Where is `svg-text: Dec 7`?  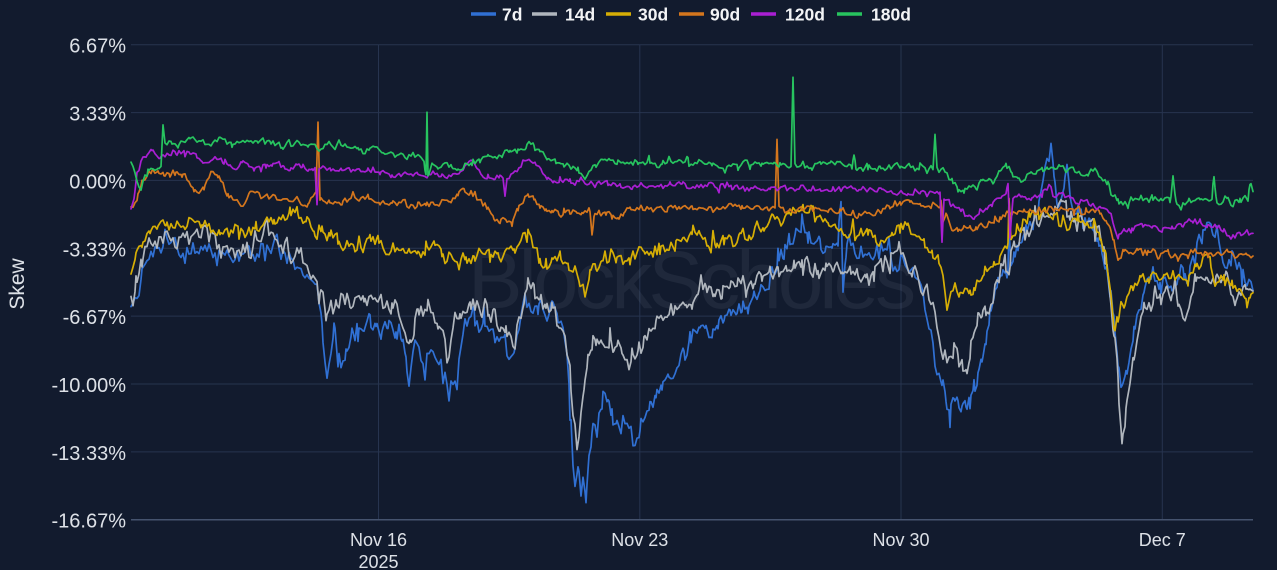 svg-text: Dec 7 is located at coordinates (1162, 540).